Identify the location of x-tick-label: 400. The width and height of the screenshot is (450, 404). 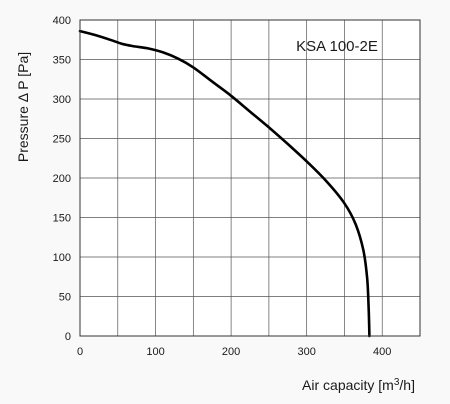
(382, 352).